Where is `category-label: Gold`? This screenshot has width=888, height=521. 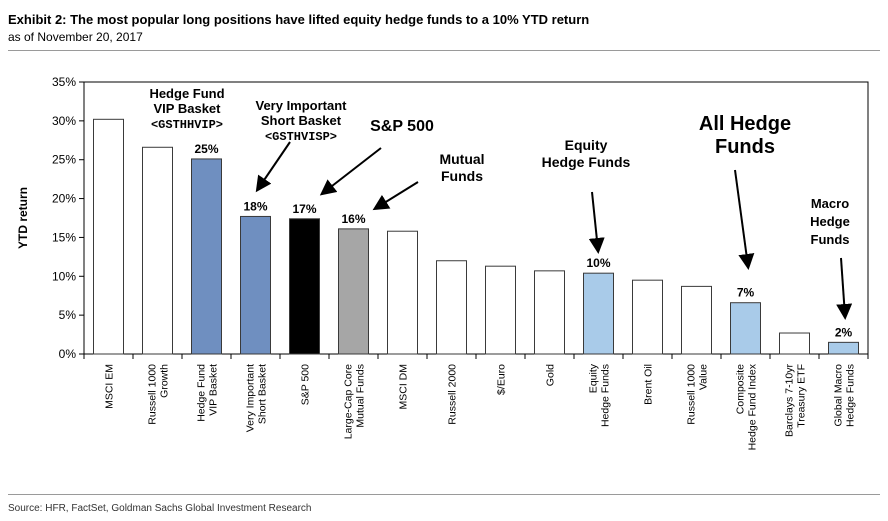
category-label: Gold is located at coordinates (551, 375).